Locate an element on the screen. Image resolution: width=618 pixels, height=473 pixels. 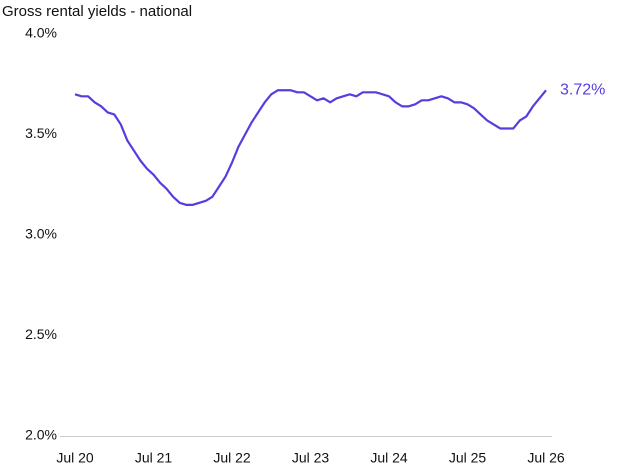
y-tick-label: 2.5% is located at coordinates (41, 334).